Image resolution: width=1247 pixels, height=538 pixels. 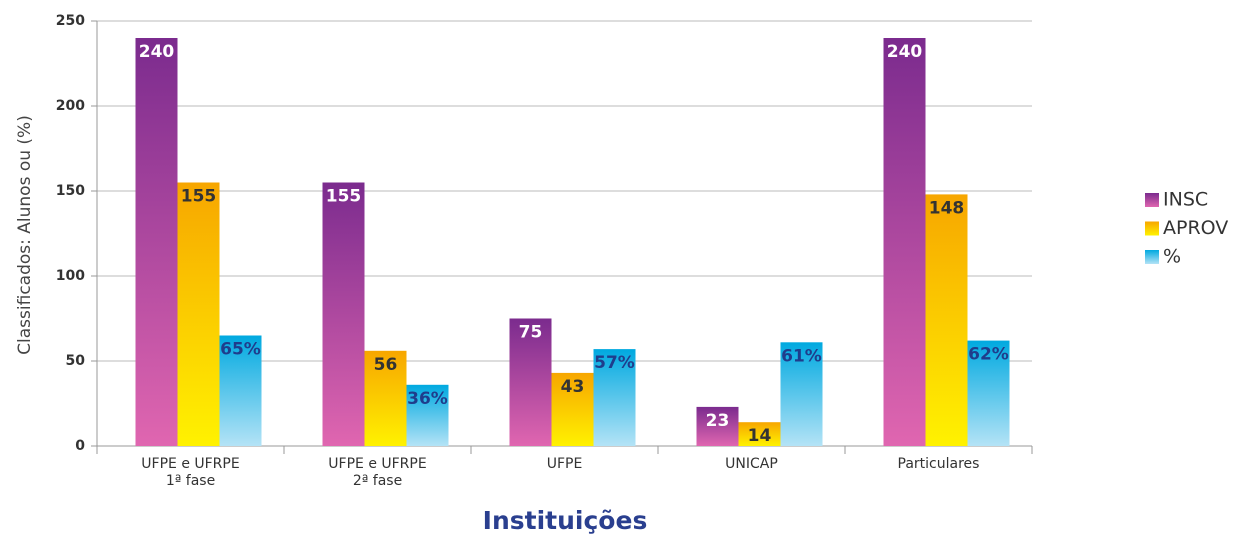 I want to click on legend-label: INSC, so click(x=1185, y=200).